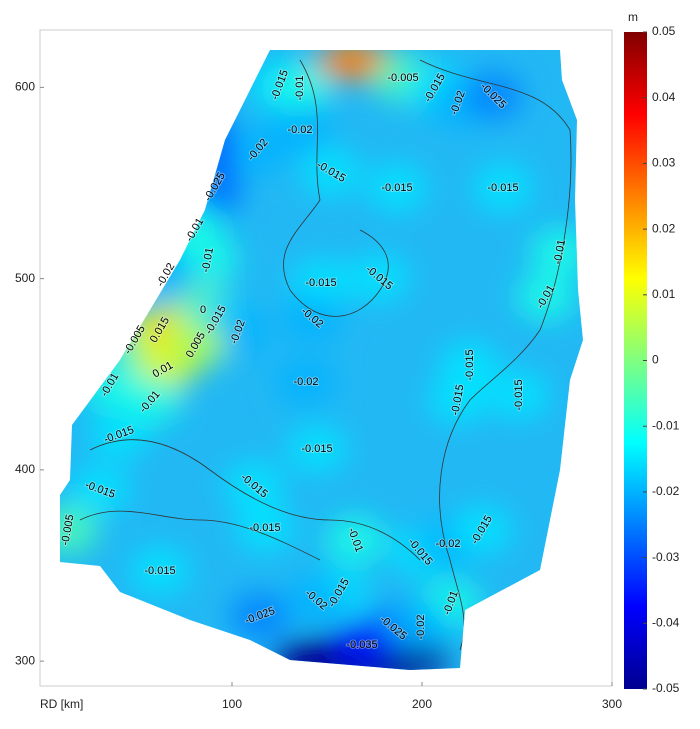  I want to click on x-axis-label: RD [km], so click(61, 704).